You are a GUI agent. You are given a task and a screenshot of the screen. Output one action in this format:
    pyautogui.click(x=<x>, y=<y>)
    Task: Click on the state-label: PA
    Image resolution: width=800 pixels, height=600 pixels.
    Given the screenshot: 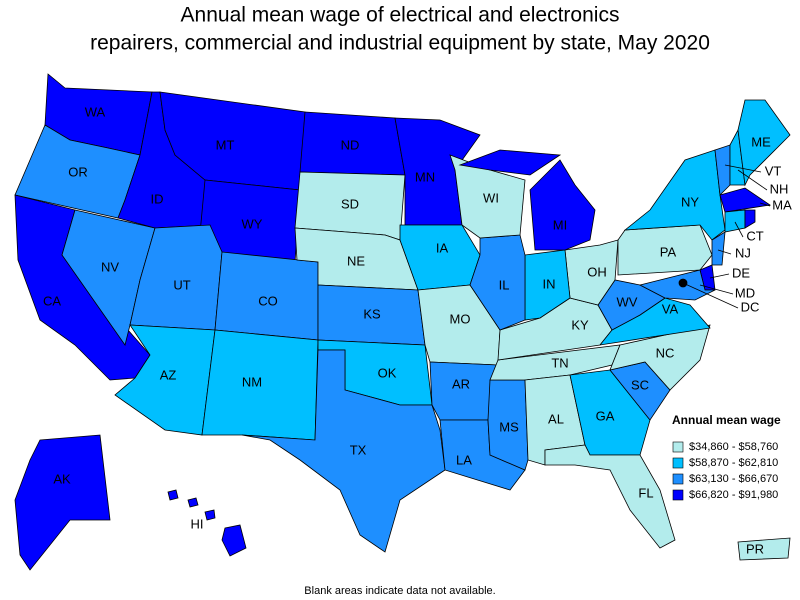 What is the action you would take?
    pyautogui.click(x=668, y=251)
    